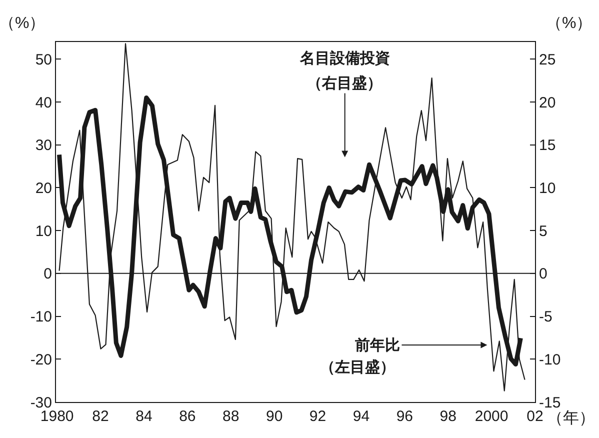 This screenshot has width=599, height=438. What do you see at coordinates (547, 59) in the screenshot?
I see `y2-tick-label: 25` at bounding box center [547, 59].